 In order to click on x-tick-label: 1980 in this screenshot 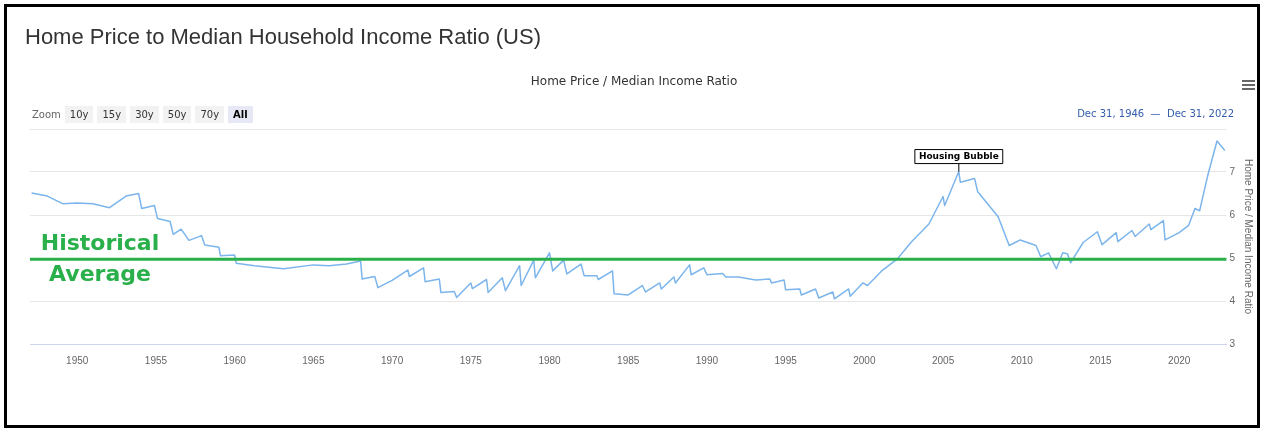, I will do `click(550, 360)`.